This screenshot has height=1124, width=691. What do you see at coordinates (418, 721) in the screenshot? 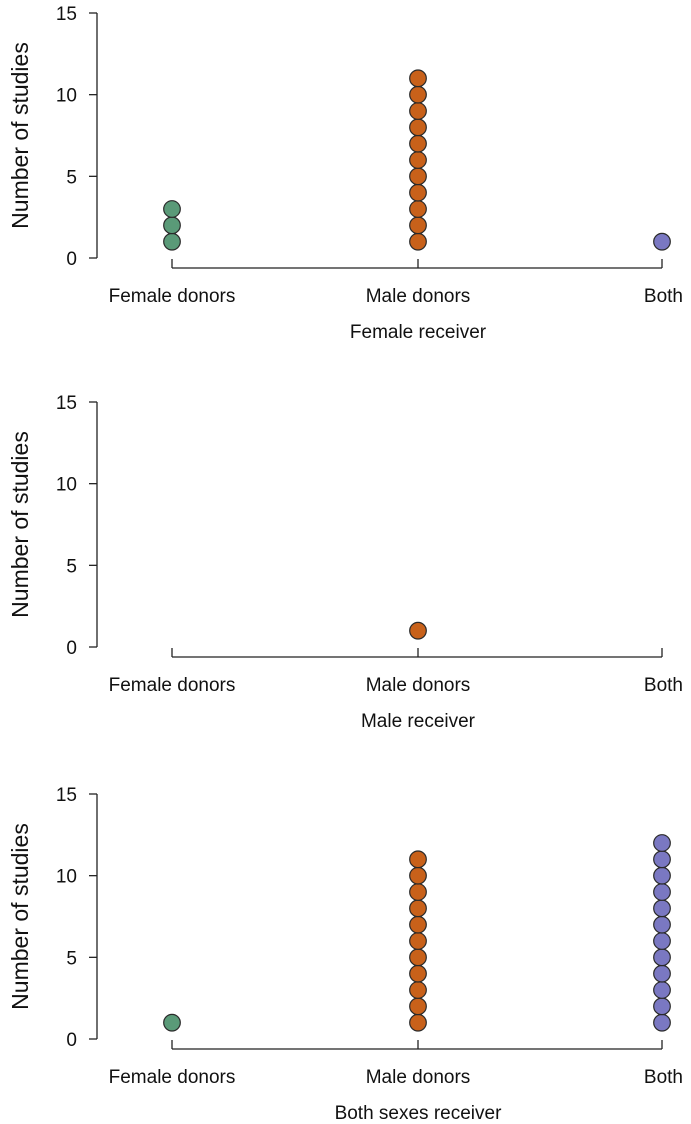
I see `x-axis-title: Male receiver` at bounding box center [418, 721].